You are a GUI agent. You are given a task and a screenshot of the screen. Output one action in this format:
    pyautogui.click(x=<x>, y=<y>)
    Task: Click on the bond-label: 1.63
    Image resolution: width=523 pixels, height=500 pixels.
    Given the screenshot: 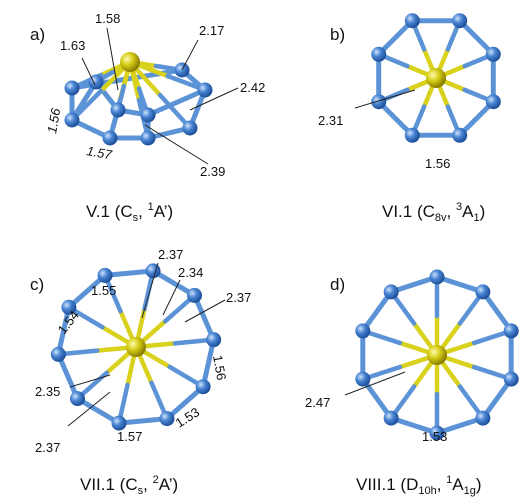 What is the action you would take?
    pyautogui.click(x=72, y=45)
    